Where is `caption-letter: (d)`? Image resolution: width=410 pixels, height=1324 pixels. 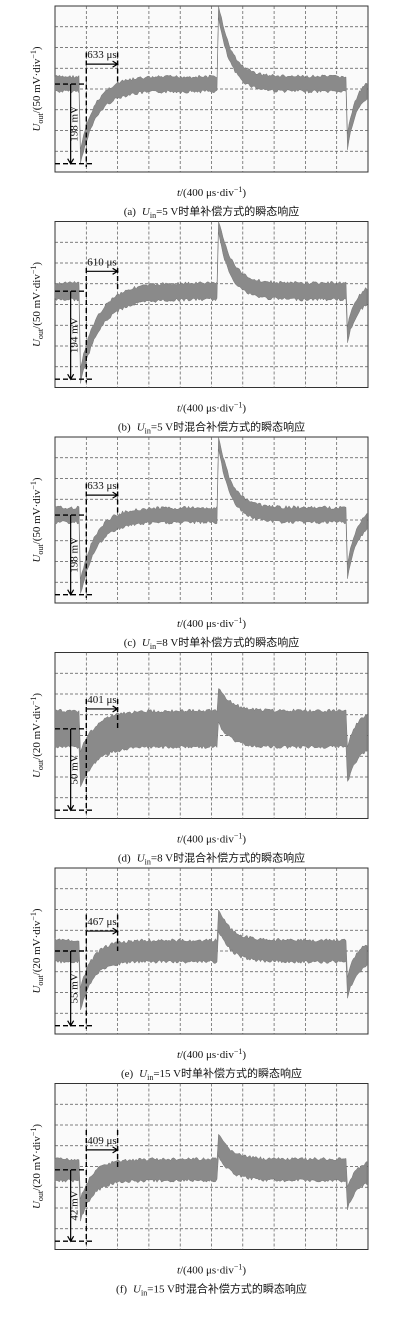
caption-letter: (d) is located at coordinates (124, 859).